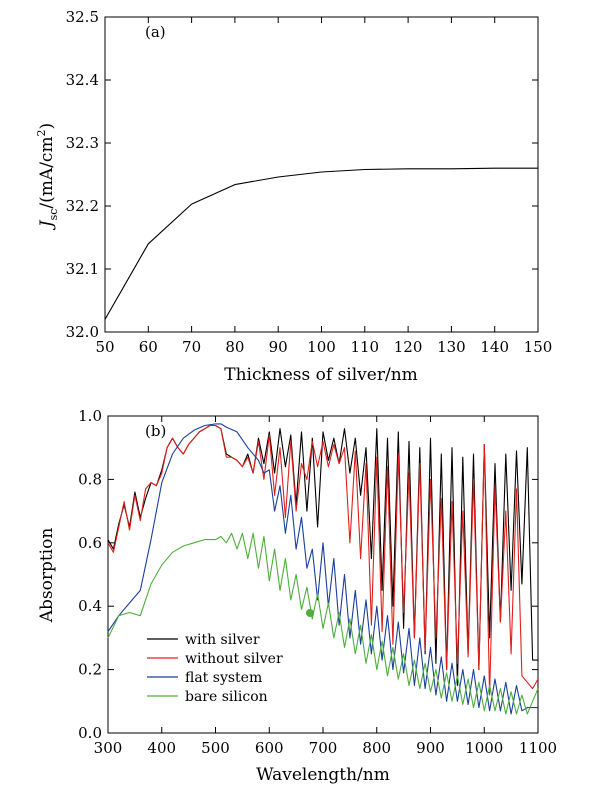 The image size is (601, 791). Describe the element at coordinates (82, 17) in the screenshot. I see `y-tick-label: 32.5` at that location.